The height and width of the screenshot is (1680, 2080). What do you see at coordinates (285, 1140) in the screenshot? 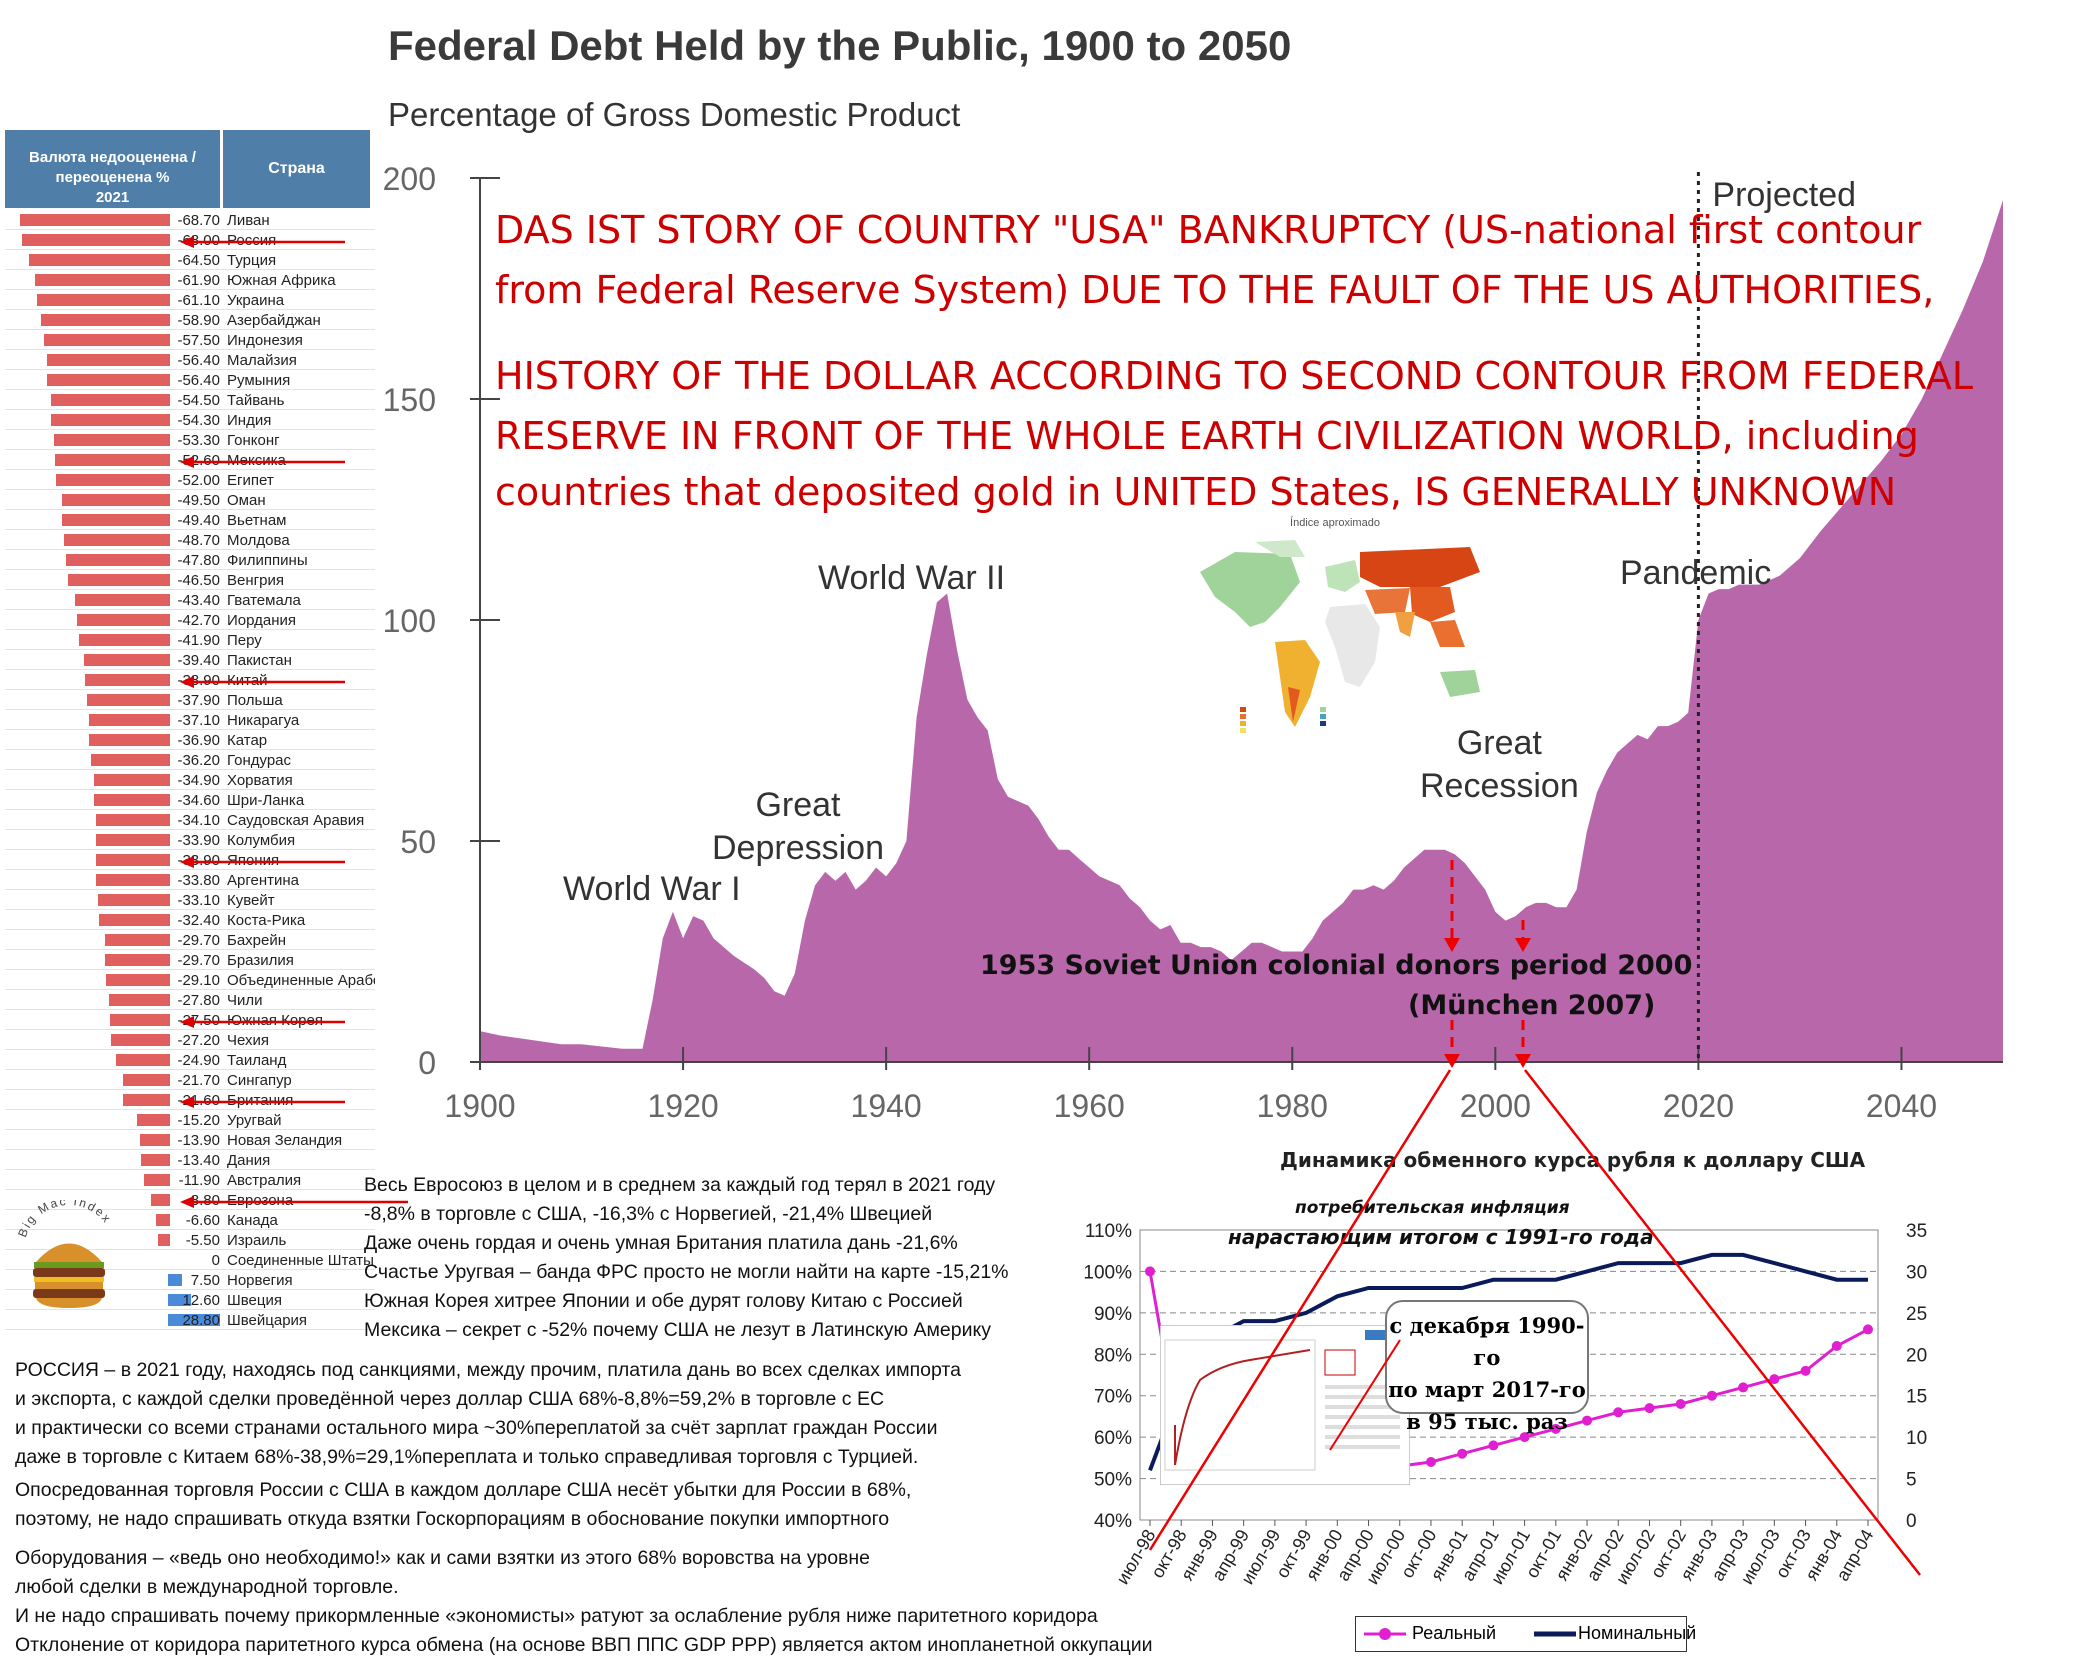
I see `country-label: Новая Зеландия` at bounding box center [285, 1140].